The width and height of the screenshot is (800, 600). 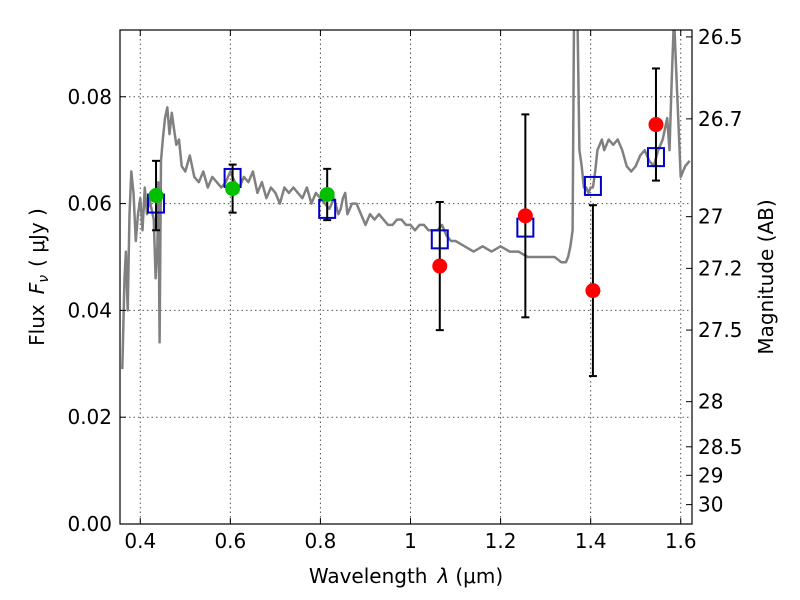 I want to click on mag-tick-label: 26.5, so click(x=720, y=37).